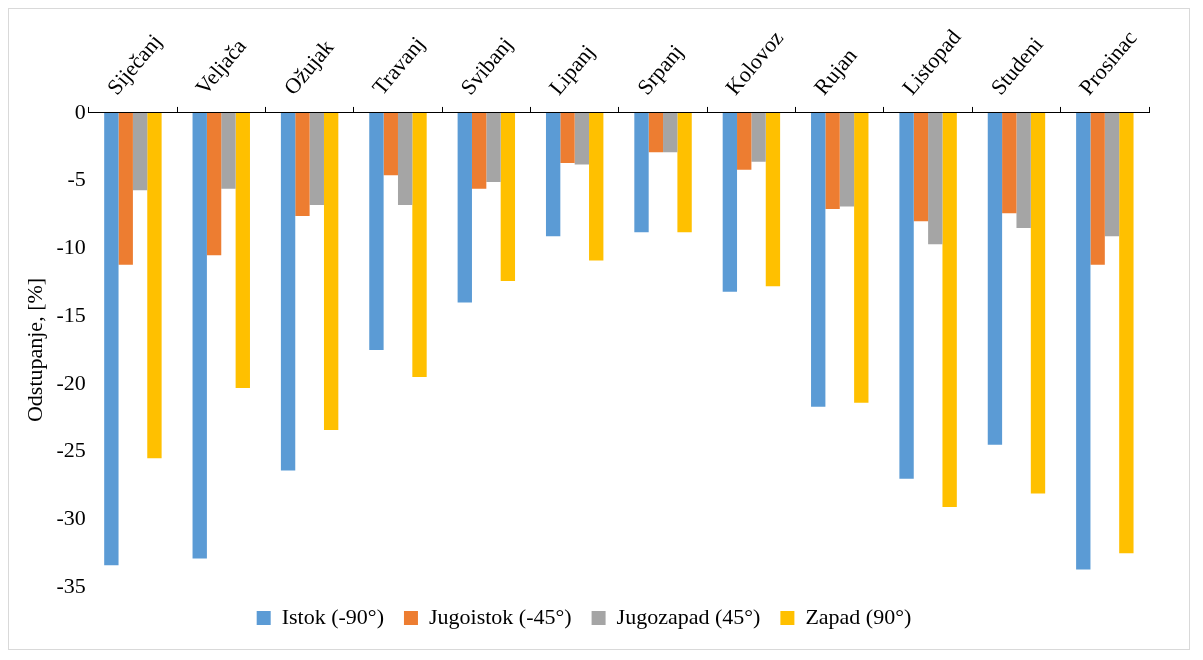  I want to click on legend-label: Istok (-90°), so click(332, 616).